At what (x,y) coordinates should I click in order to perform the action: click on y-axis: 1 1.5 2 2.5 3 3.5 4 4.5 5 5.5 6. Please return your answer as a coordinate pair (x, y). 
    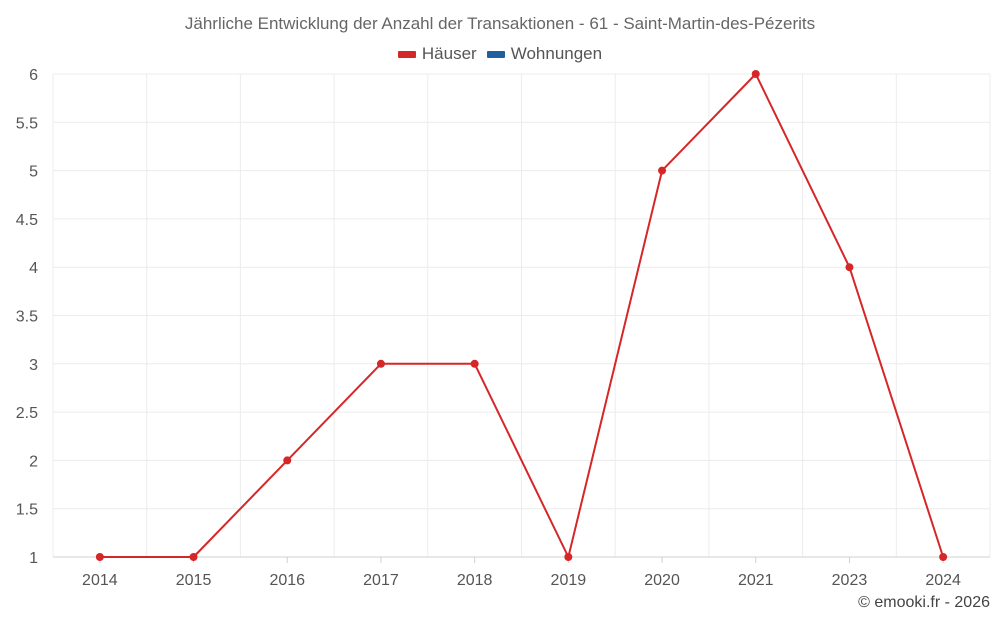
    Looking at the image, I should click on (27, 317).